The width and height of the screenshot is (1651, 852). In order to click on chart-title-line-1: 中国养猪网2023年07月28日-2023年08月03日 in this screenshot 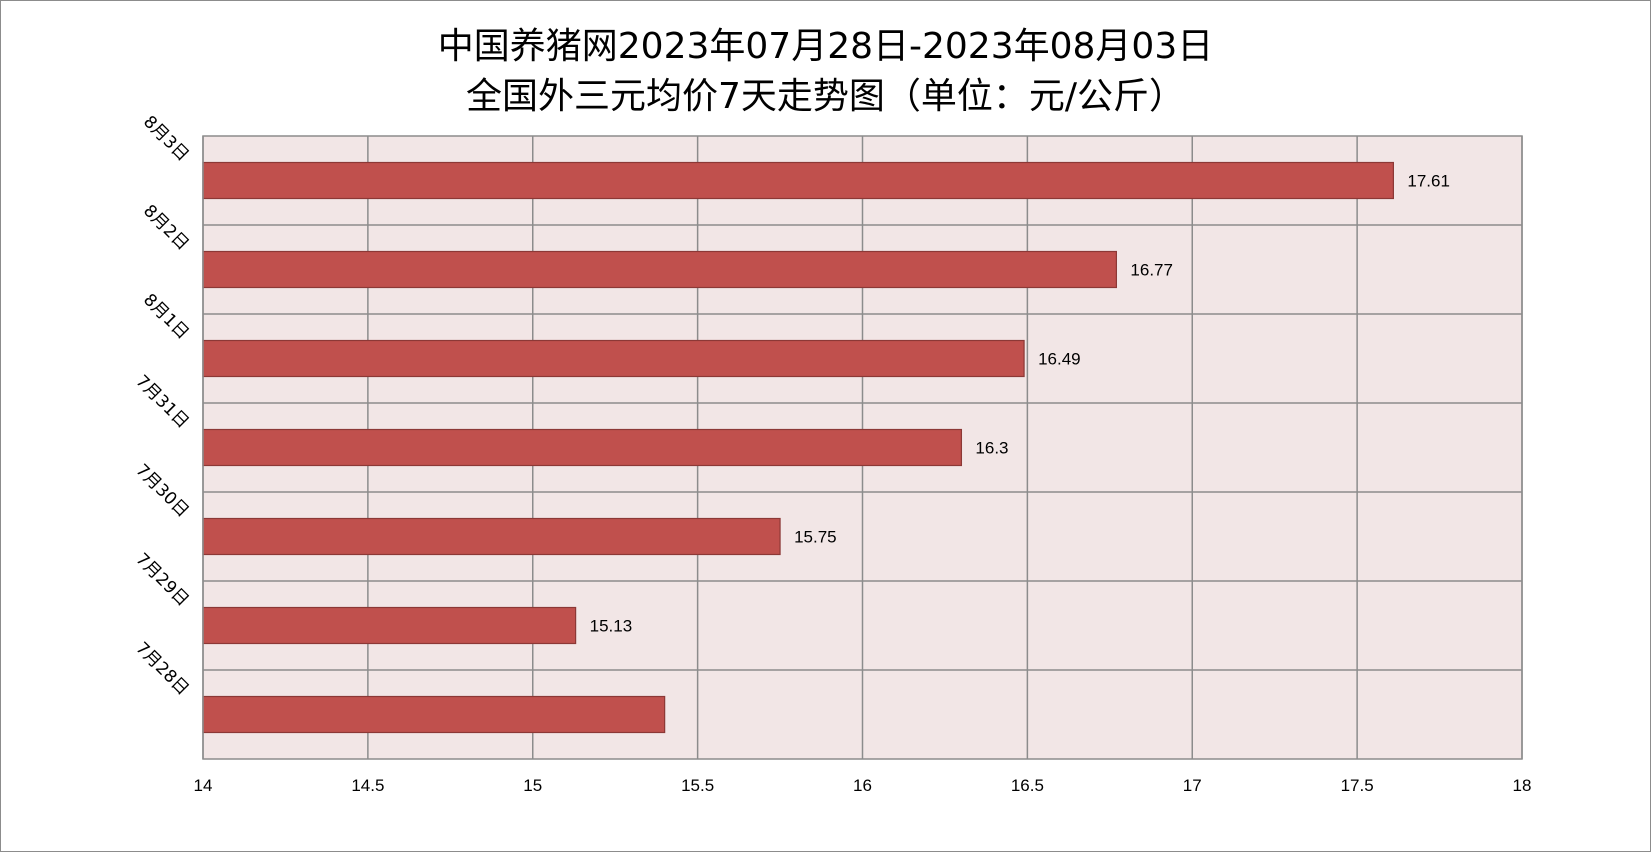, I will do `click(825, 46)`.